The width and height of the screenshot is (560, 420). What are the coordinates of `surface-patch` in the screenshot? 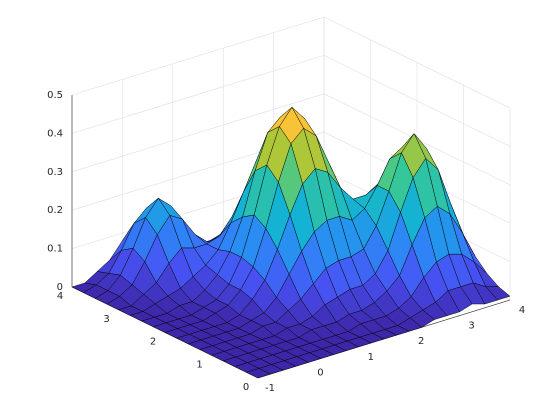 It's located at (258, 373).